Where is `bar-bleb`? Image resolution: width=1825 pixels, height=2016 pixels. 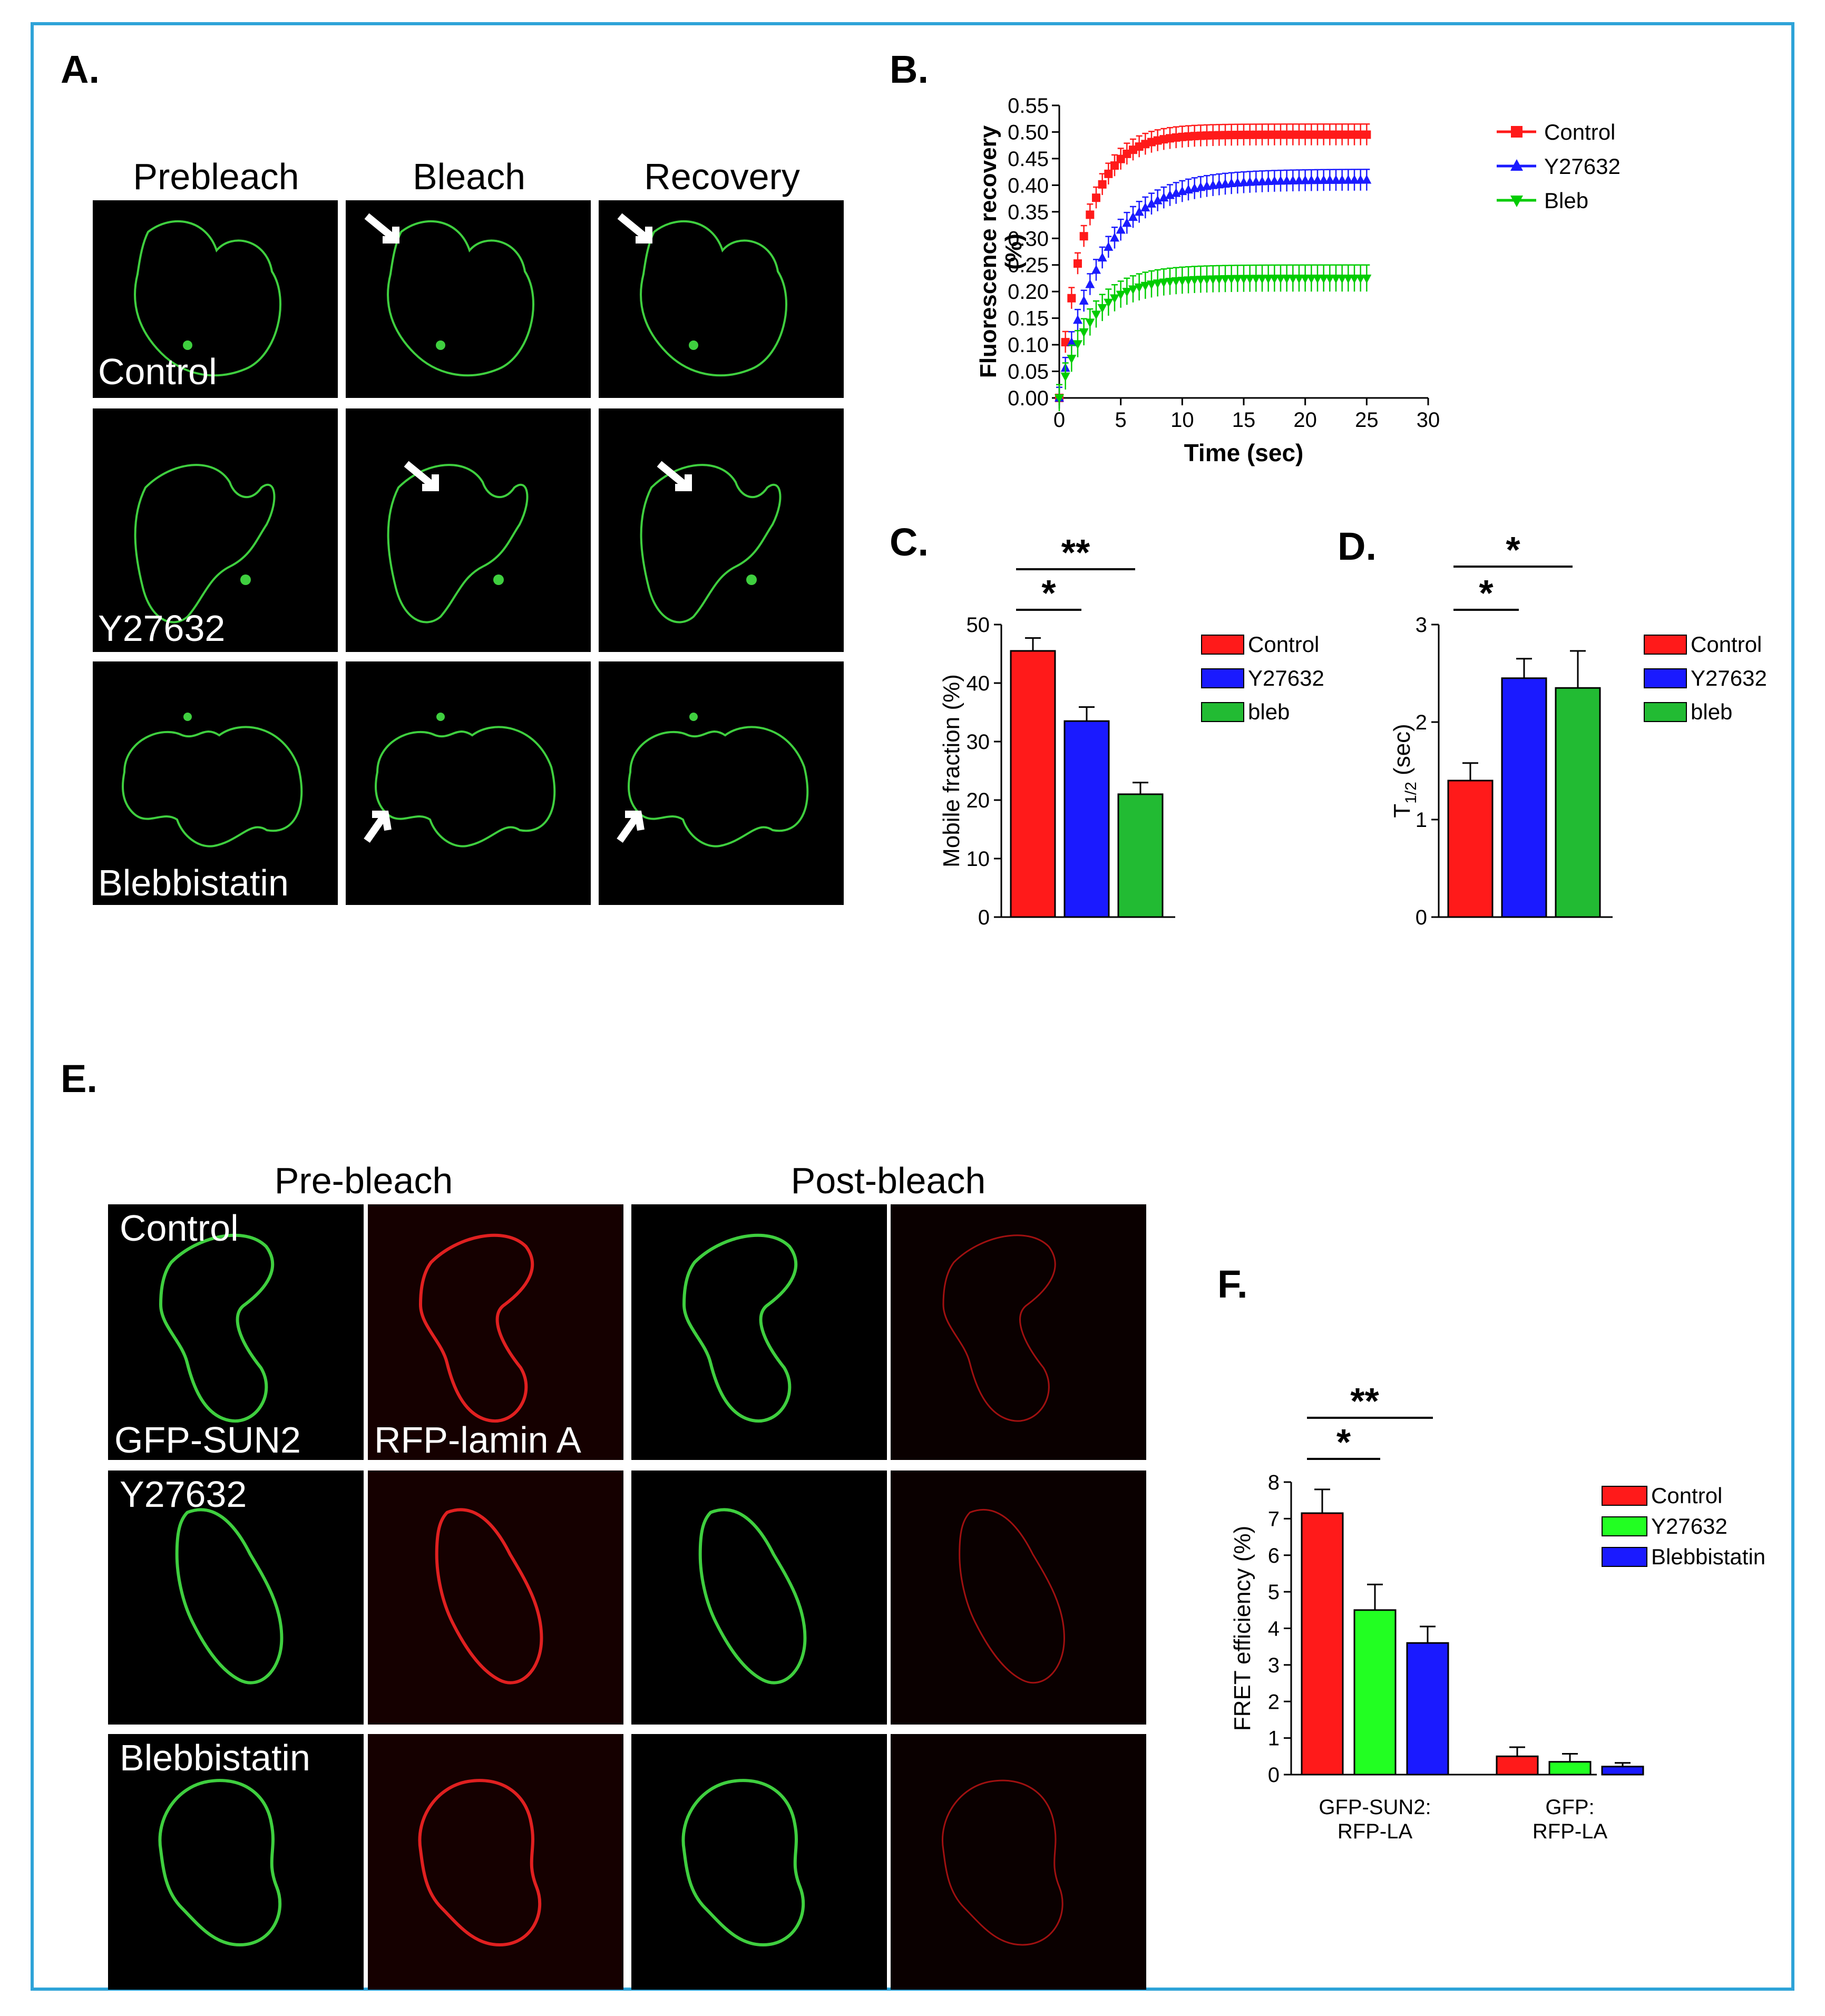
bar-bleb is located at coordinates (1578, 803).